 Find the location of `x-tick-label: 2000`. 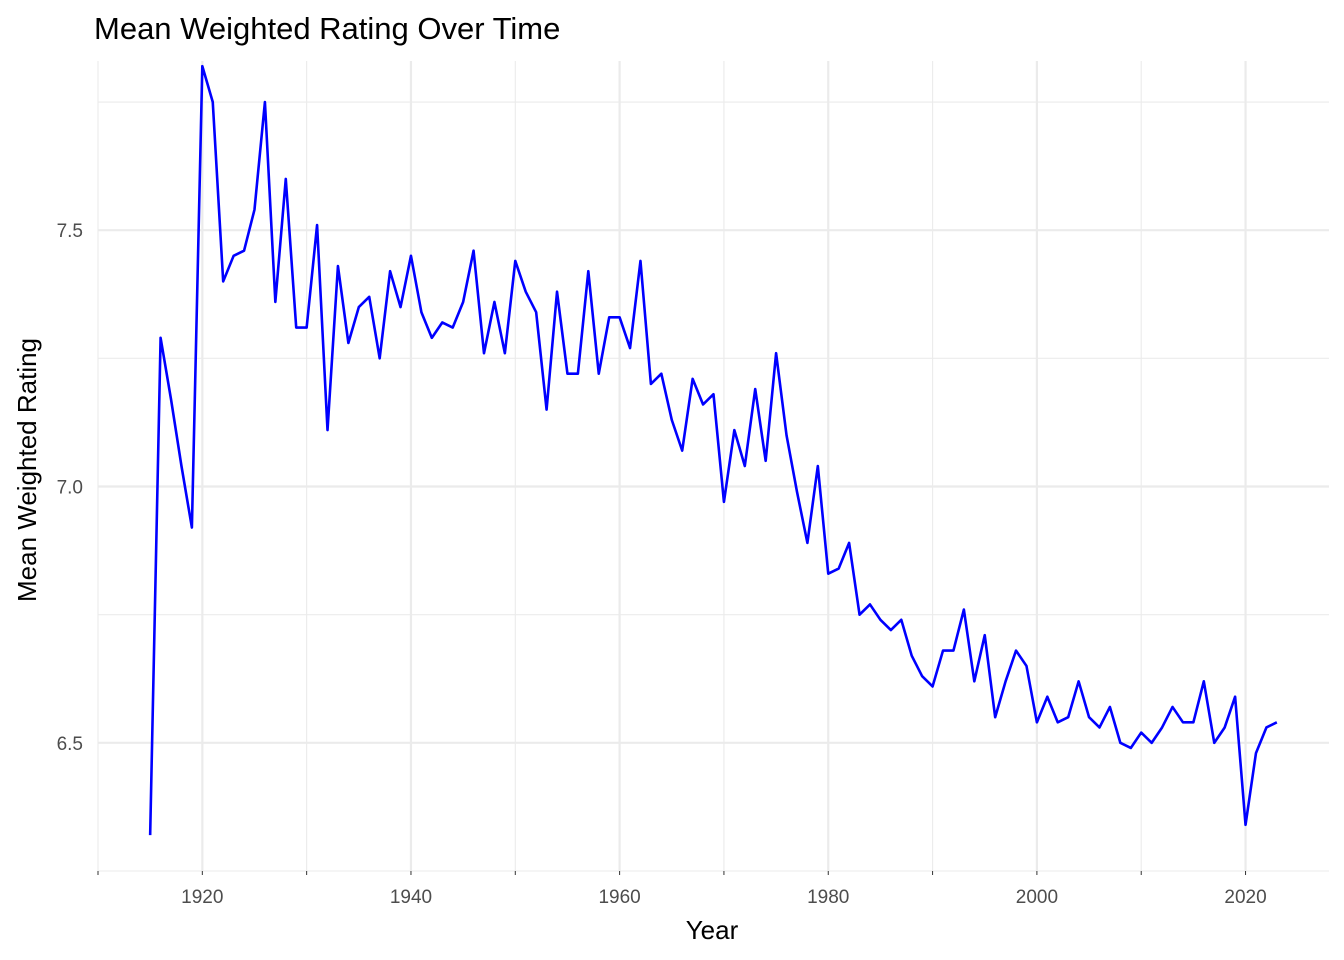

x-tick-label: 2000 is located at coordinates (1037, 897).